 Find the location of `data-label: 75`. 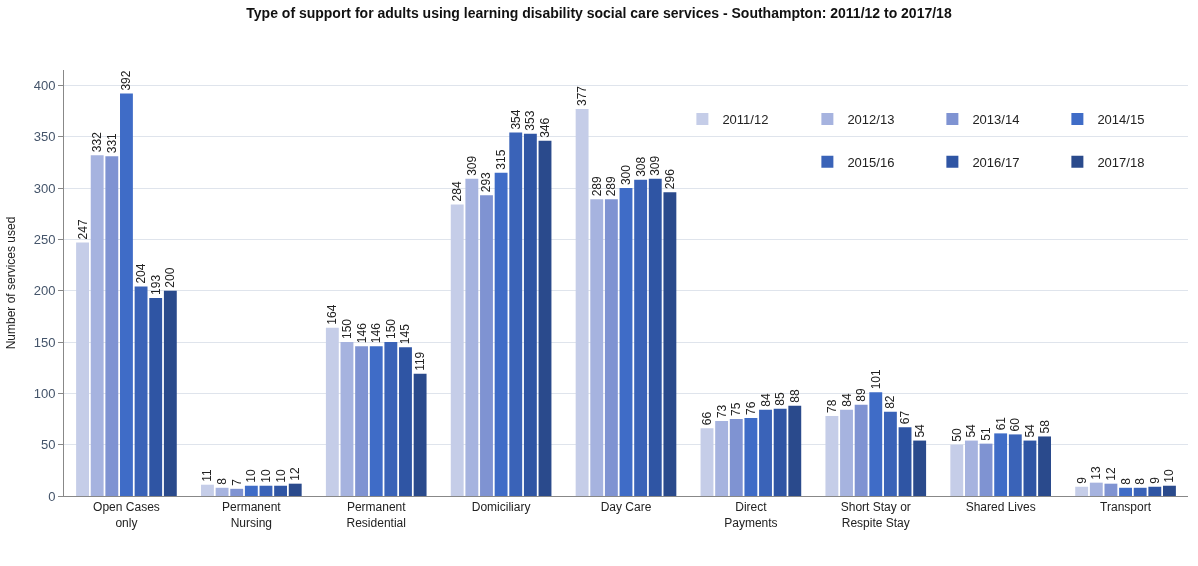

data-label: 75 is located at coordinates (736, 409).